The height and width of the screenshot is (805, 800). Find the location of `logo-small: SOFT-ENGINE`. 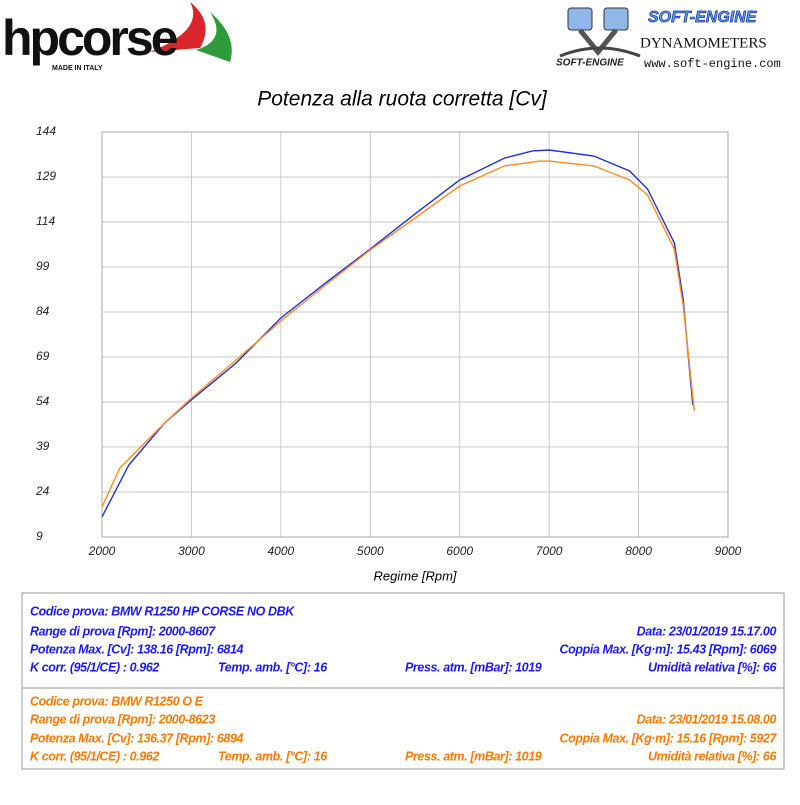

logo-small: SOFT-ENGINE is located at coordinates (590, 63).